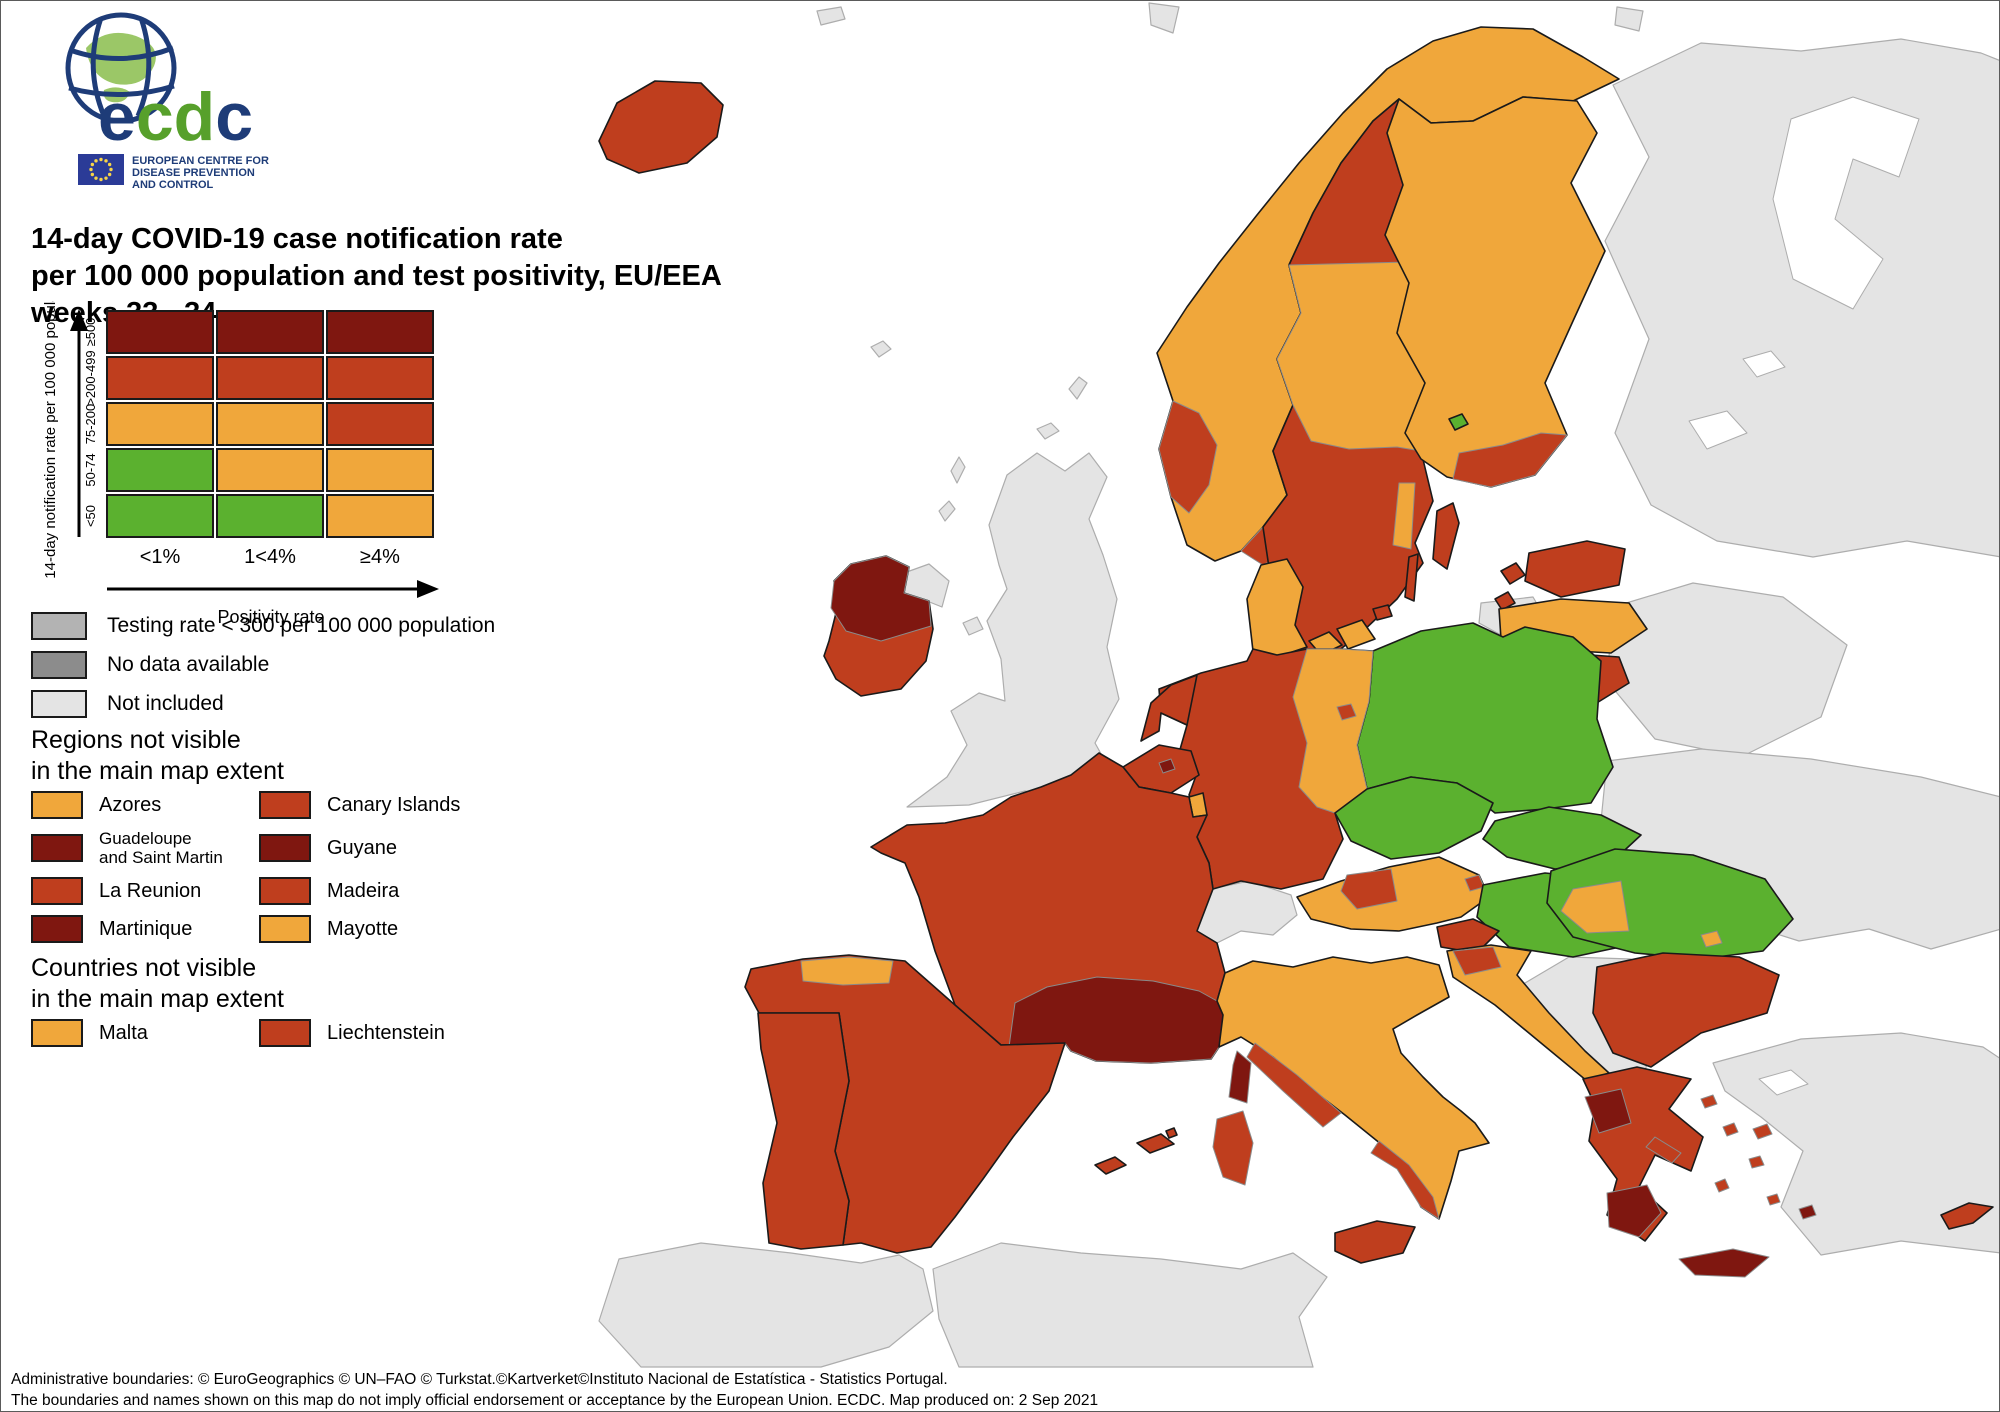 The width and height of the screenshot is (2000, 1412). Describe the element at coordinates (1353, 1088) in the screenshot. I see `map-region-italy` at that location.